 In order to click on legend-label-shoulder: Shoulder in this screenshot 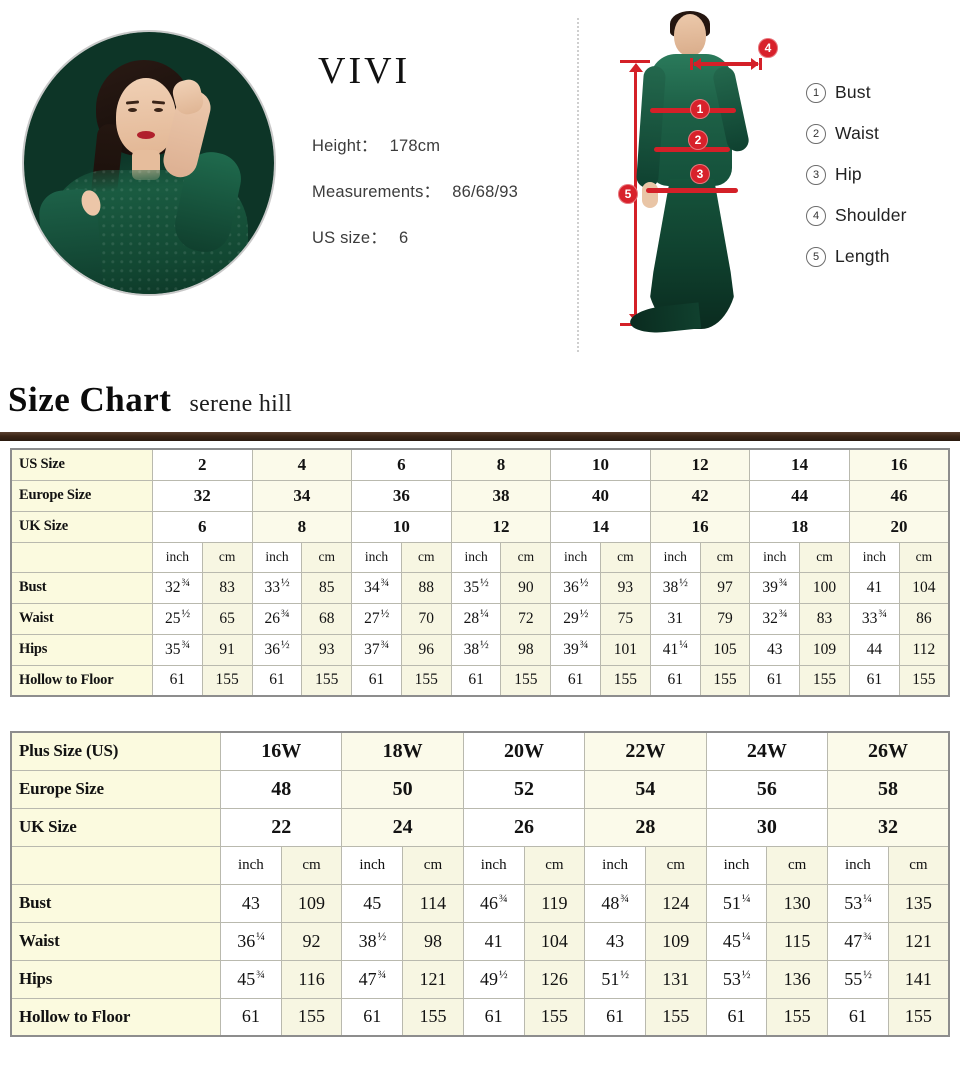, I will do `click(871, 215)`.